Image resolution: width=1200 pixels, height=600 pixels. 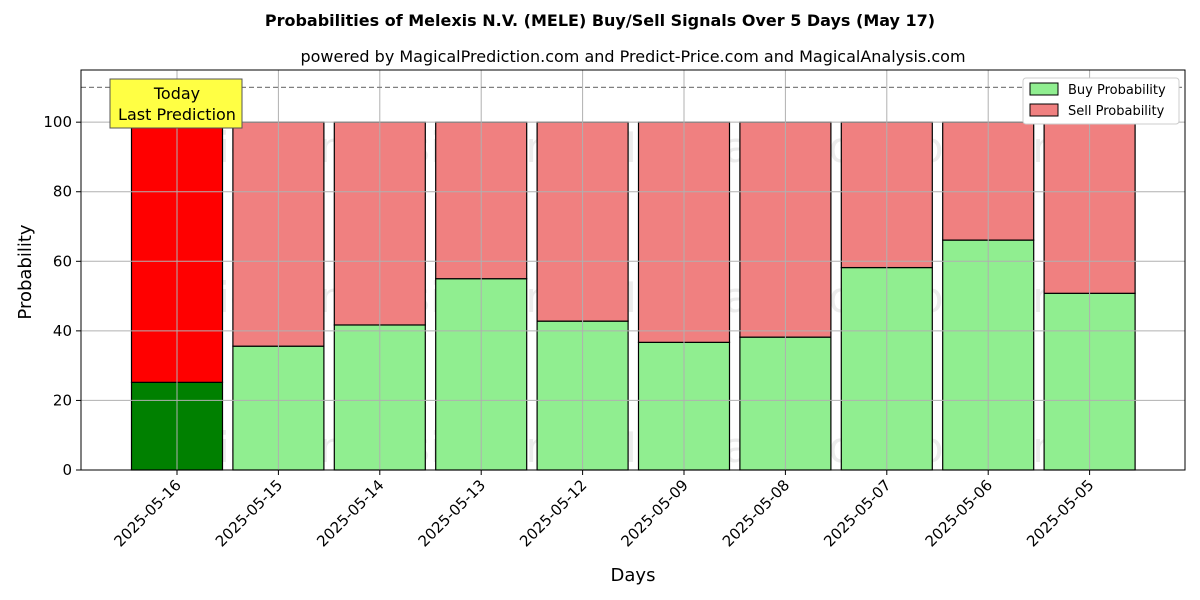 I want to click on x-tick-label: 2025-05-15, so click(x=249, y=513).